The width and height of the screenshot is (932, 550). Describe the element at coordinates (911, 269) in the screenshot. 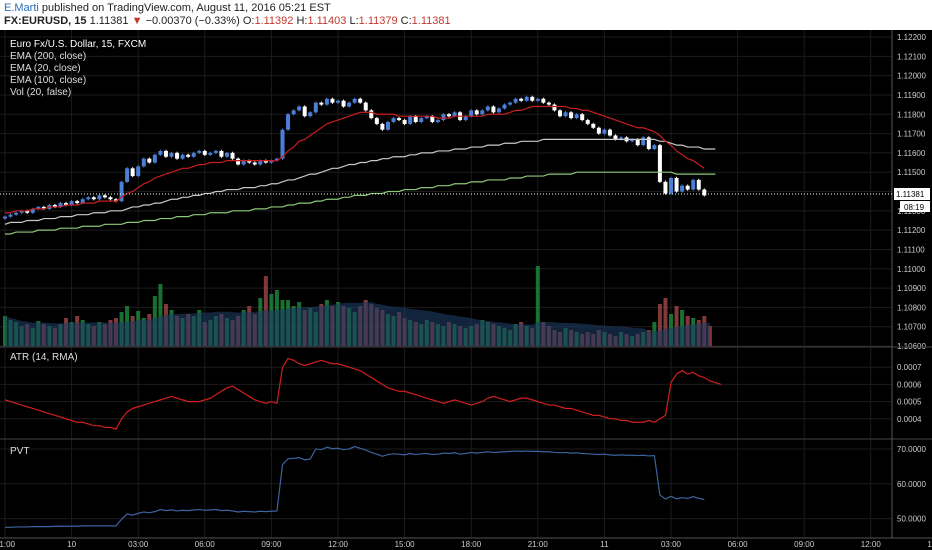

I see `price-tick-label: 1.11000` at that location.